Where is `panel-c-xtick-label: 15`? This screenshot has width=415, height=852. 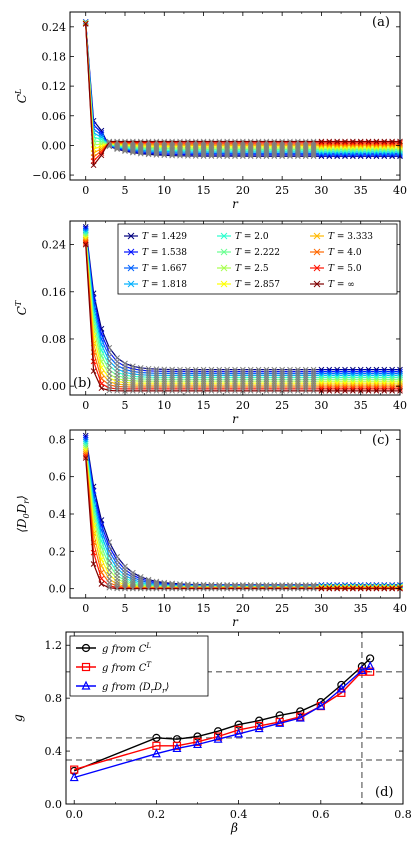 panel-c-xtick-label: 15 is located at coordinates (204, 608).